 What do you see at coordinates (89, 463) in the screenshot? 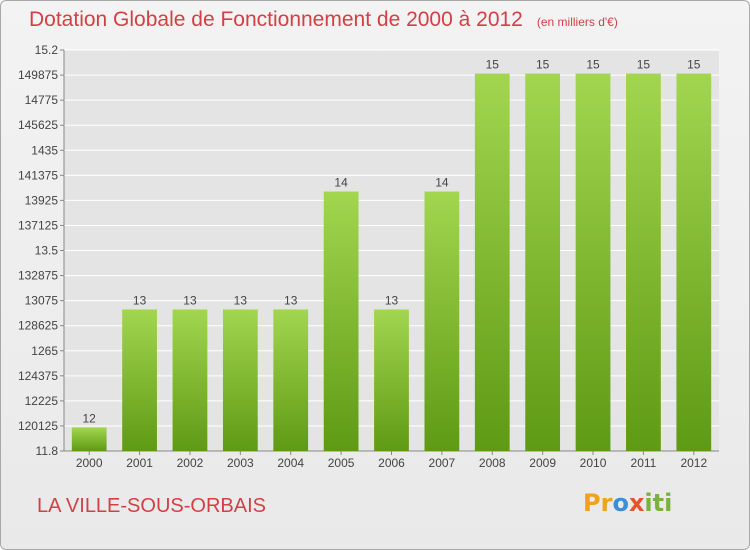
I see `x-tick-label: 2000` at bounding box center [89, 463].